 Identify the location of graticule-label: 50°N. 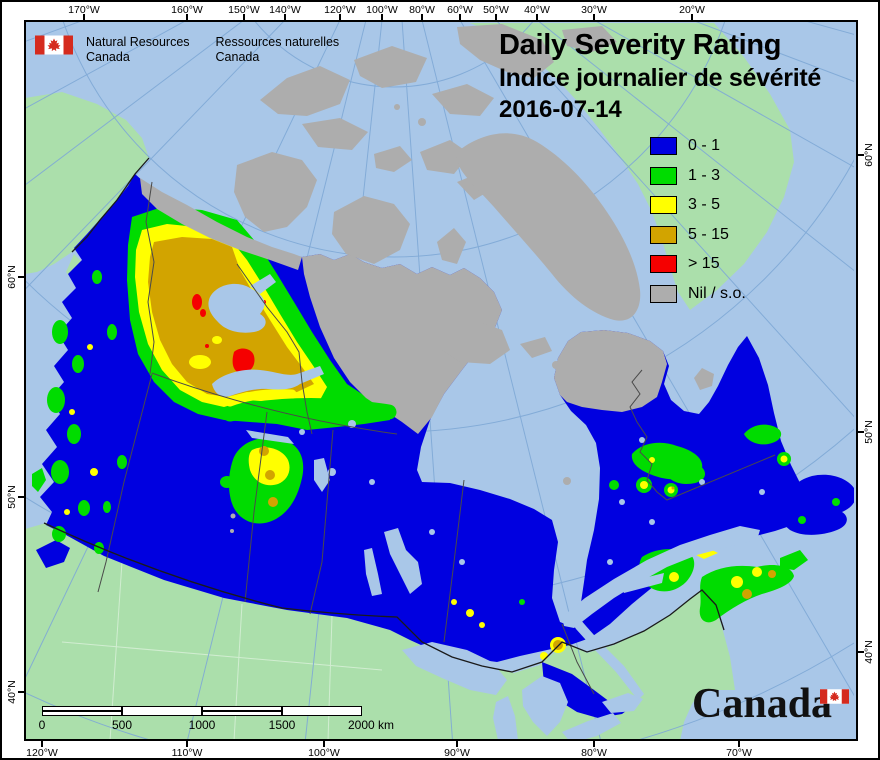
(12, 497).